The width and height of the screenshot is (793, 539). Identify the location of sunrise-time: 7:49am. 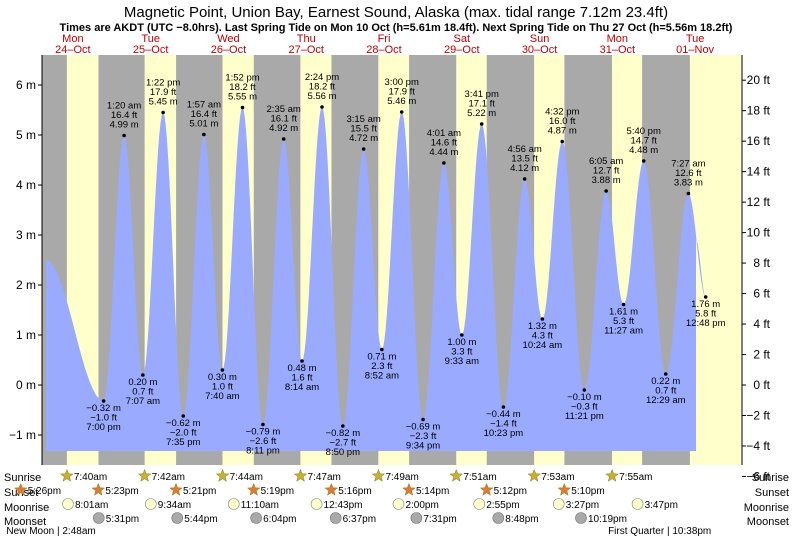
(401, 477).